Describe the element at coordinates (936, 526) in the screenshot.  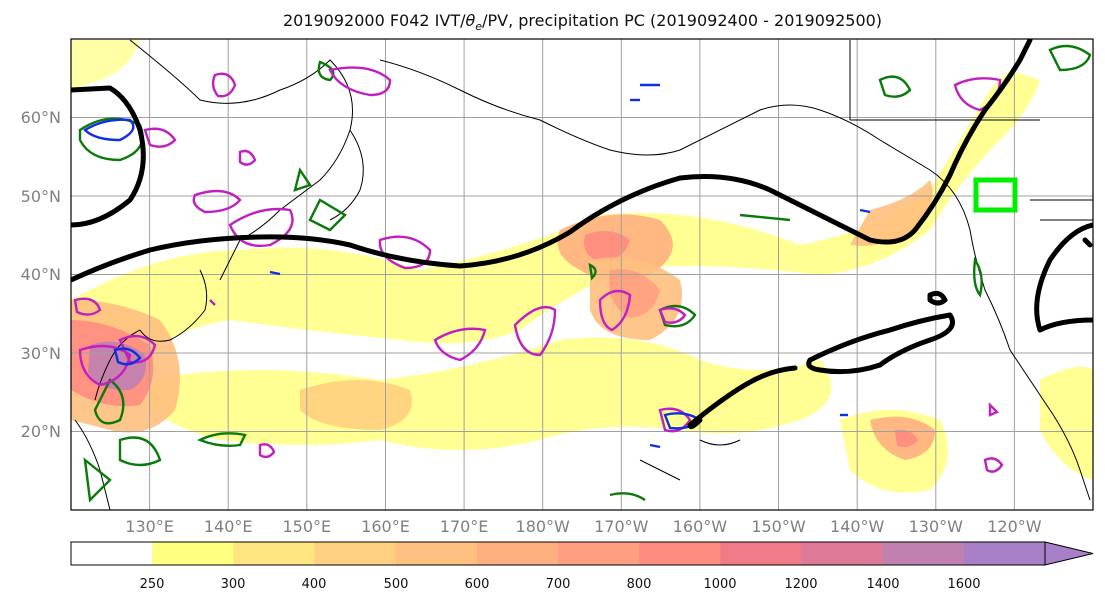
I see `lon-tick-label: 130°W` at that location.